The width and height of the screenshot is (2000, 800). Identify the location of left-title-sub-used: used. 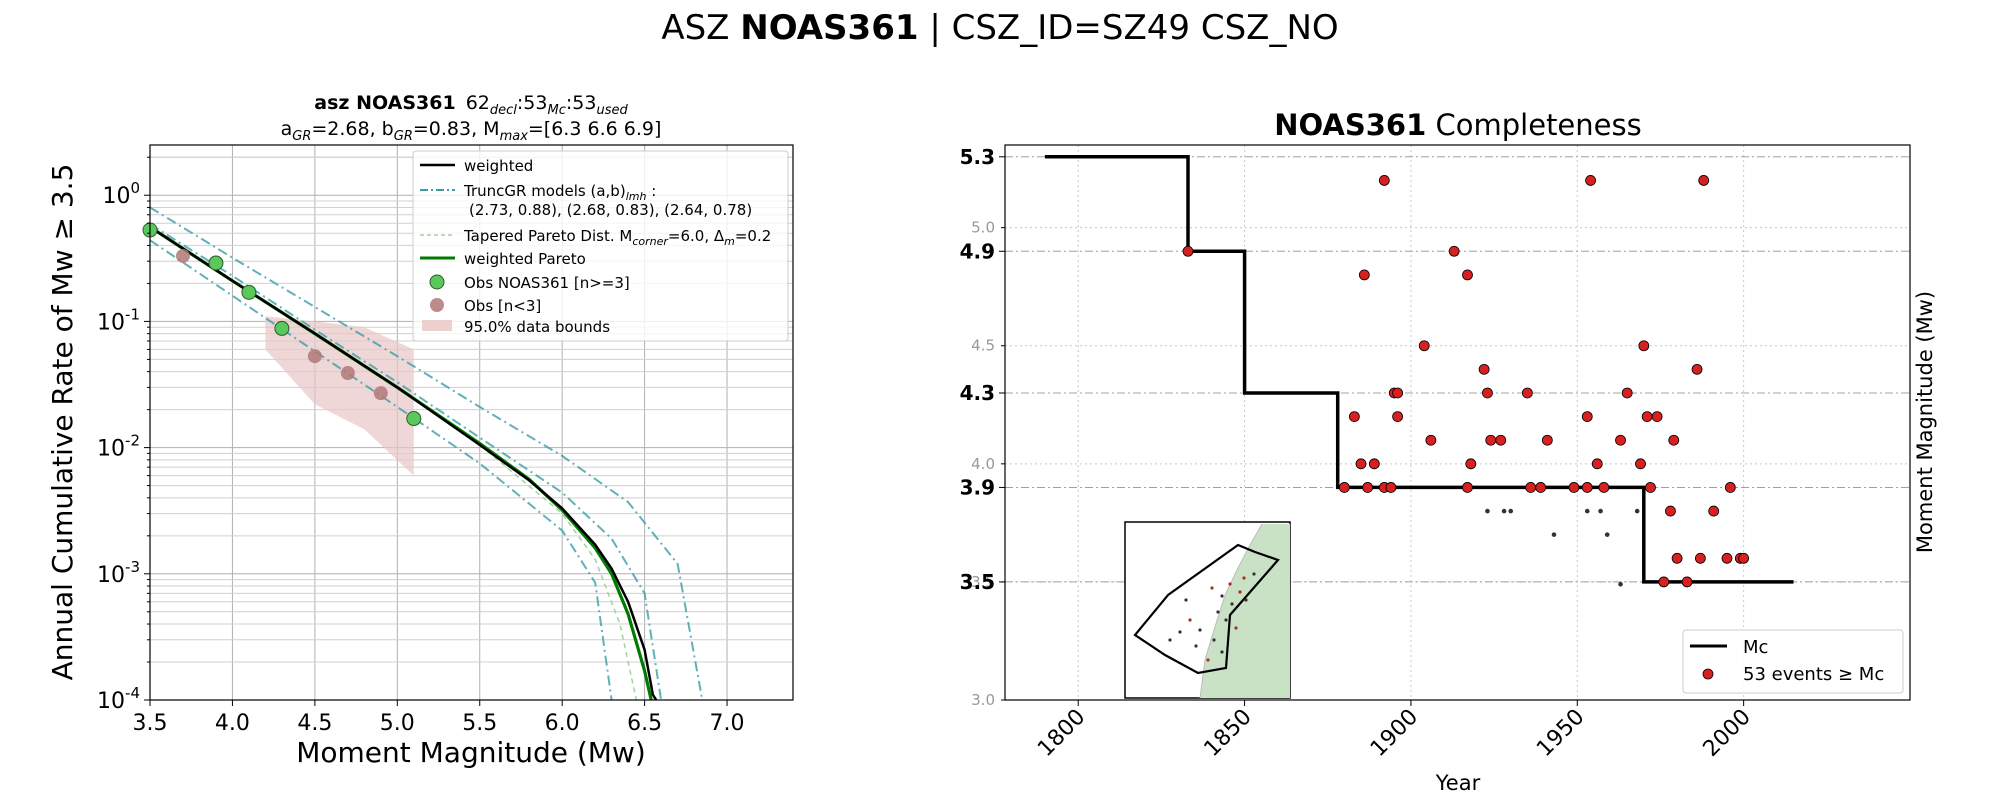
(612, 110).